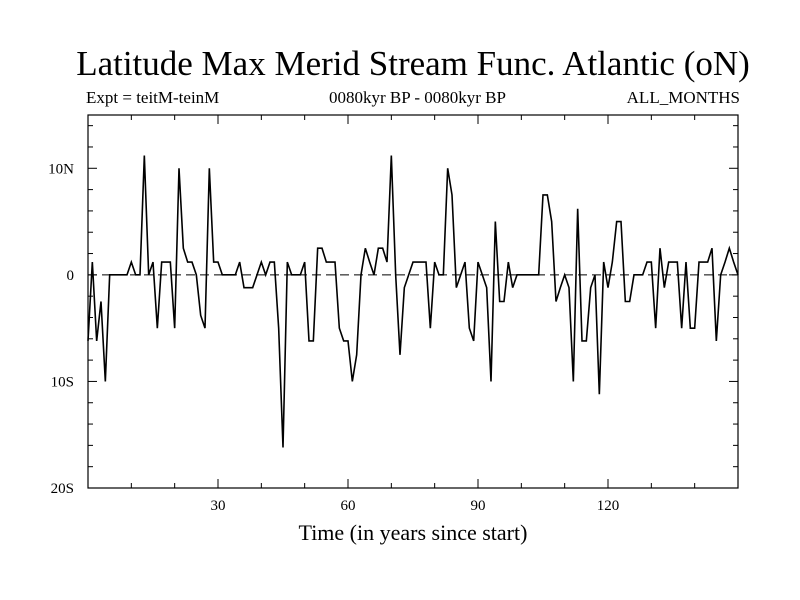 Image resolution: width=800 pixels, height=600 pixels. What do you see at coordinates (413, 532) in the screenshot?
I see `x-axis-label: Time (in years since start)` at bounding box center [413, 532].